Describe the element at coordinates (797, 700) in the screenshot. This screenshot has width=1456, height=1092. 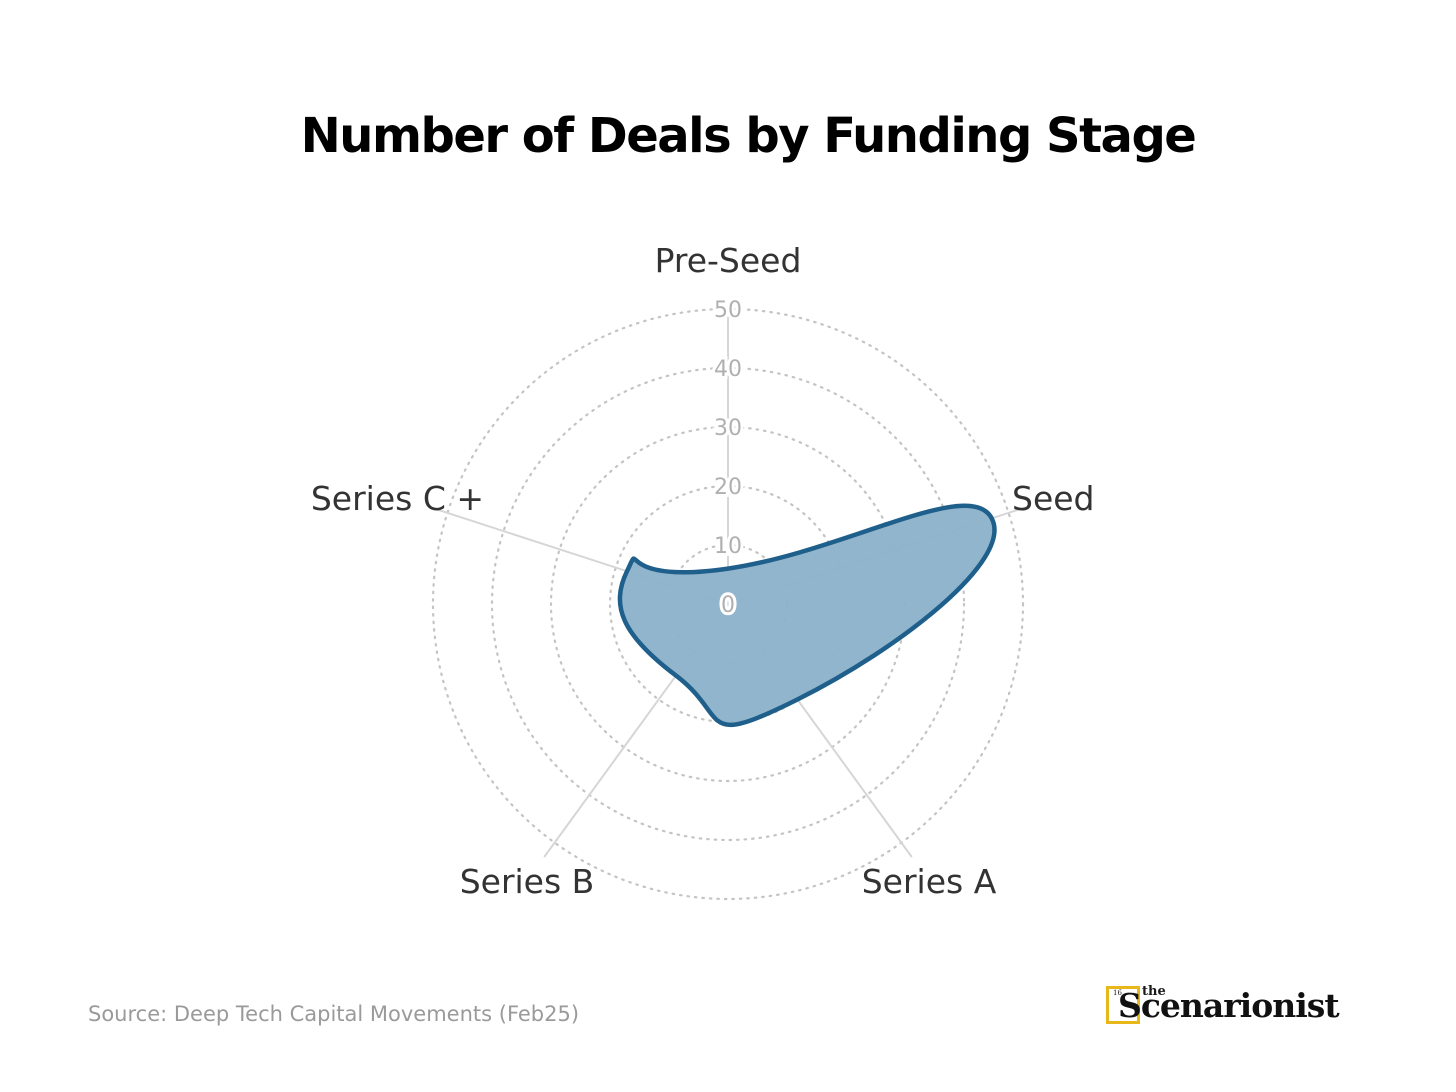
I see `data-point-series-a` at that location.